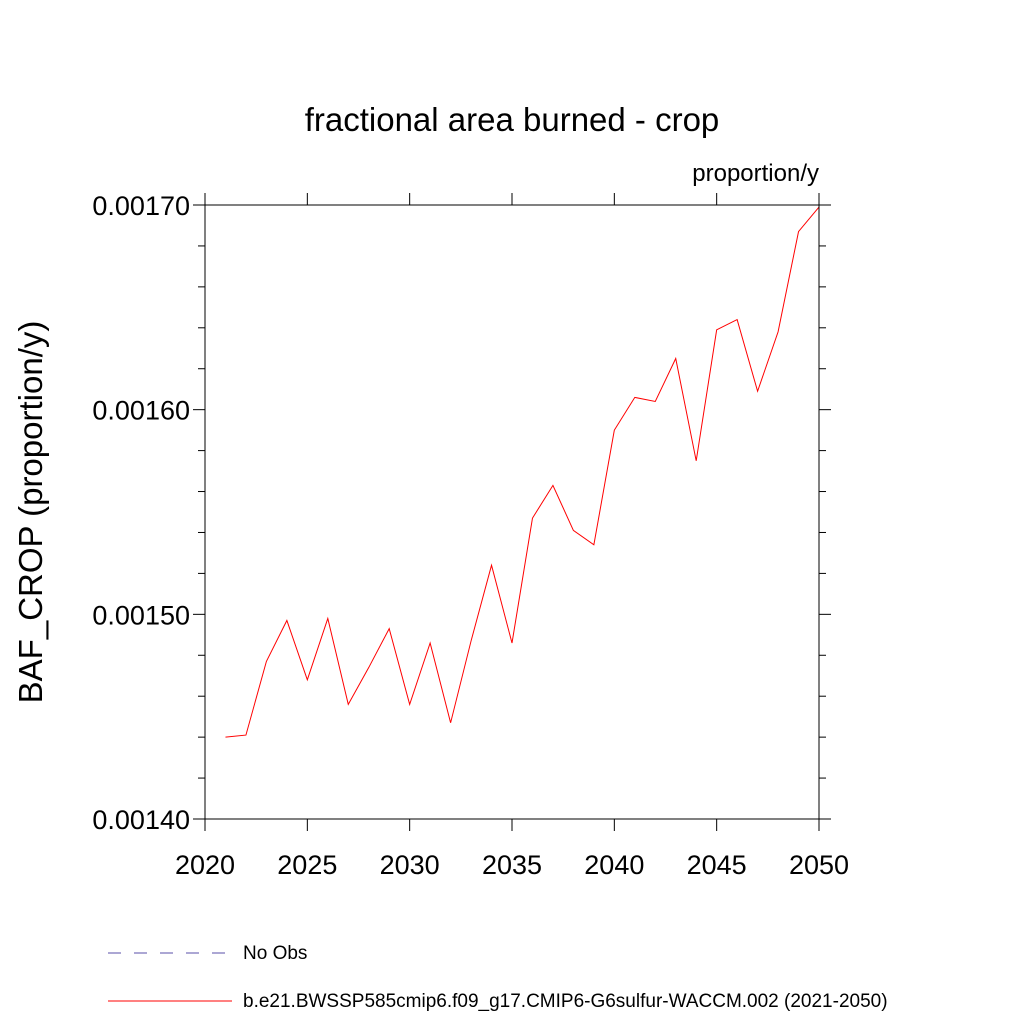 Image resolution: width=1024 pixels, height=1024 pixels. I want to click on x-tick-label: 2025, so click(307, 865).